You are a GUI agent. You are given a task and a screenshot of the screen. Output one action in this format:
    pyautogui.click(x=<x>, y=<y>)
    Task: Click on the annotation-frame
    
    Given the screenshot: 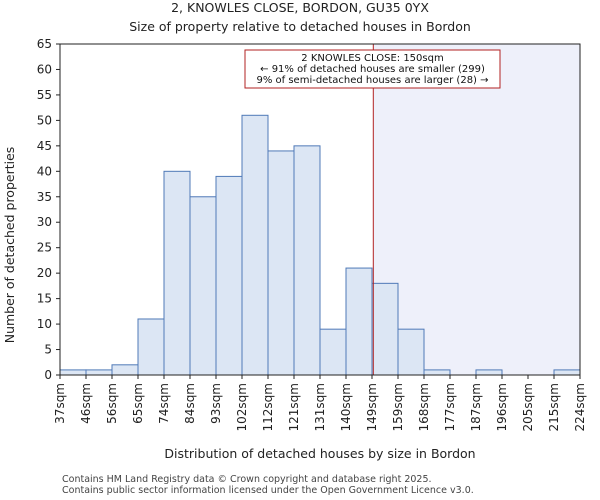 What is the action you would take?
    pyautogui.click(x=372, y=69)
    